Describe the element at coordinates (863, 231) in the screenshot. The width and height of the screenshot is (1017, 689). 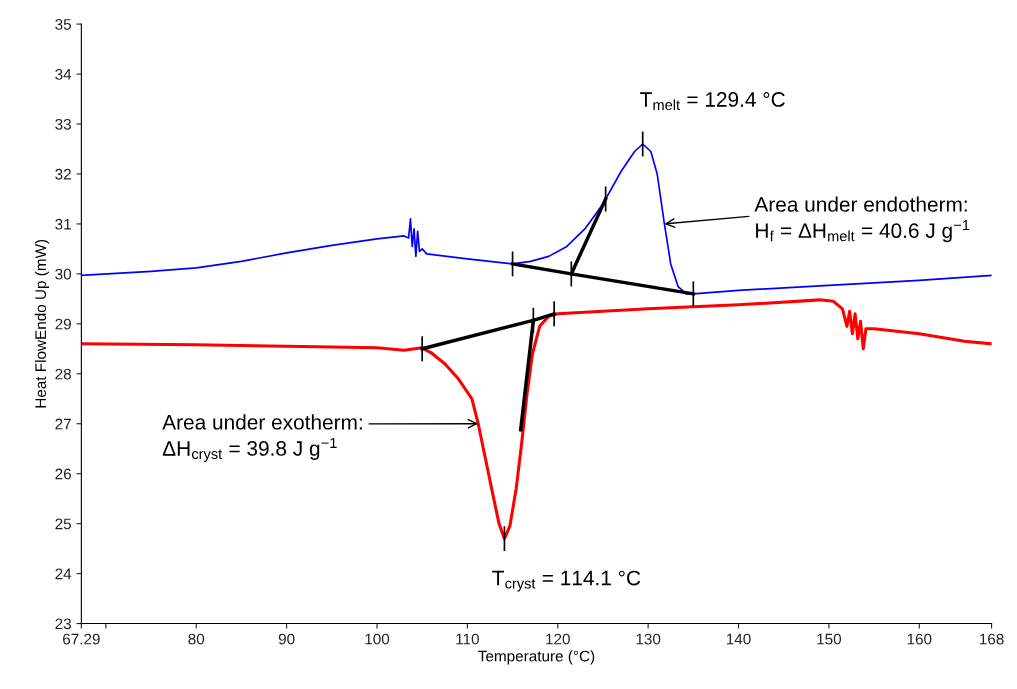
I see `annotation: H$_{f}$ = ΔH$_{melt}$ = 40.6 J g$^{−1}$` at that location.